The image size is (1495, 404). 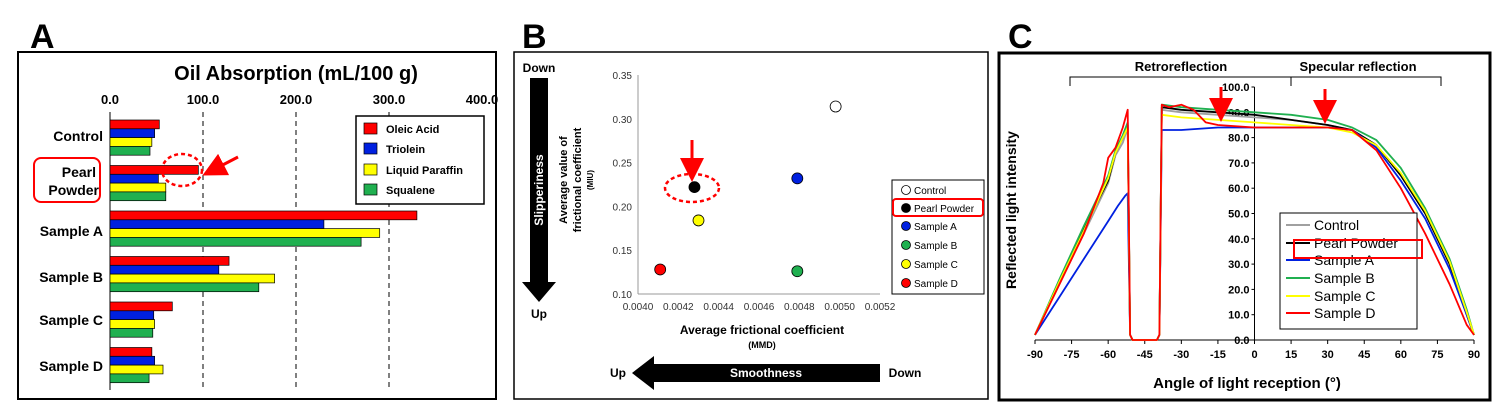 What do you see at coordinates (299, 99) in the screenshot?
I see `panel-a-ticks: 0.0 100.0 200.0 300.0 400.0` at bounding box center [299, 99].